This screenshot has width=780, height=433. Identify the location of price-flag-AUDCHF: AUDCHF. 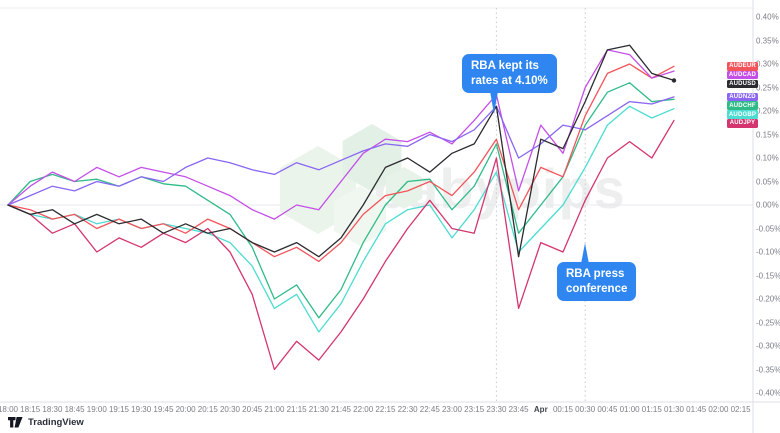
(742, 105).